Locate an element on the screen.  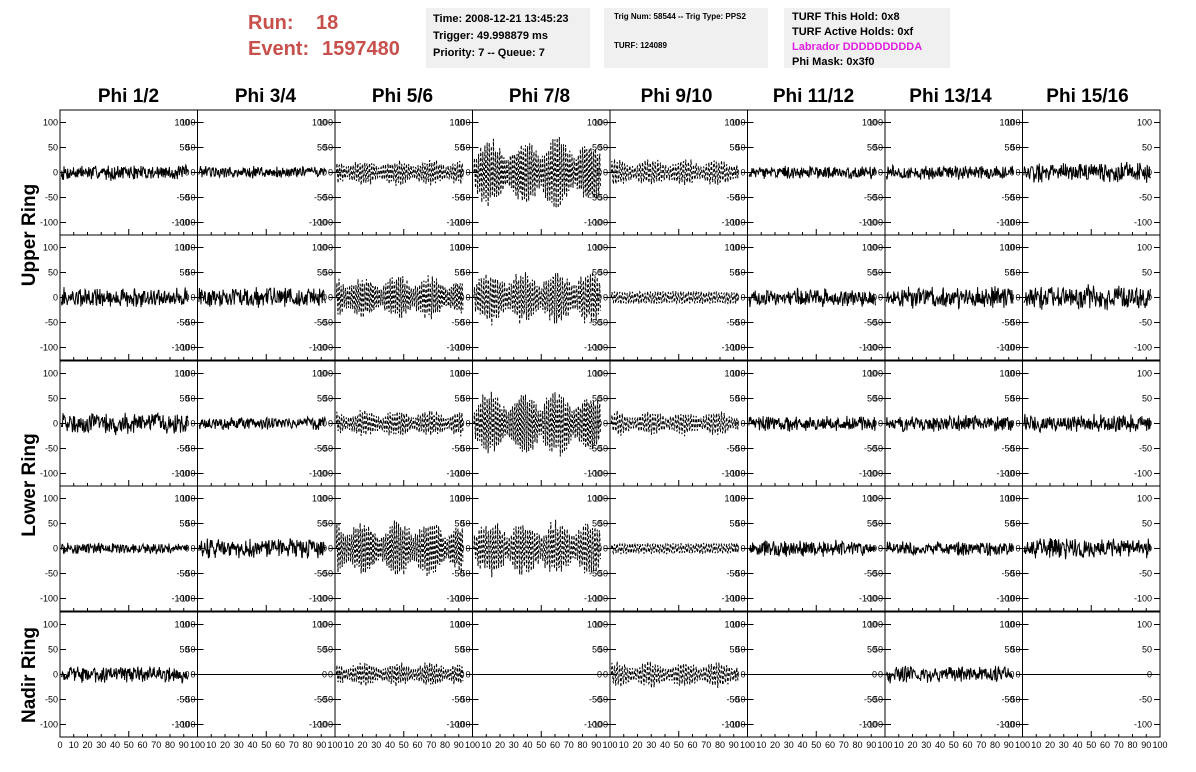
x-tick-label: 0 is located at coordinates (59, 745).